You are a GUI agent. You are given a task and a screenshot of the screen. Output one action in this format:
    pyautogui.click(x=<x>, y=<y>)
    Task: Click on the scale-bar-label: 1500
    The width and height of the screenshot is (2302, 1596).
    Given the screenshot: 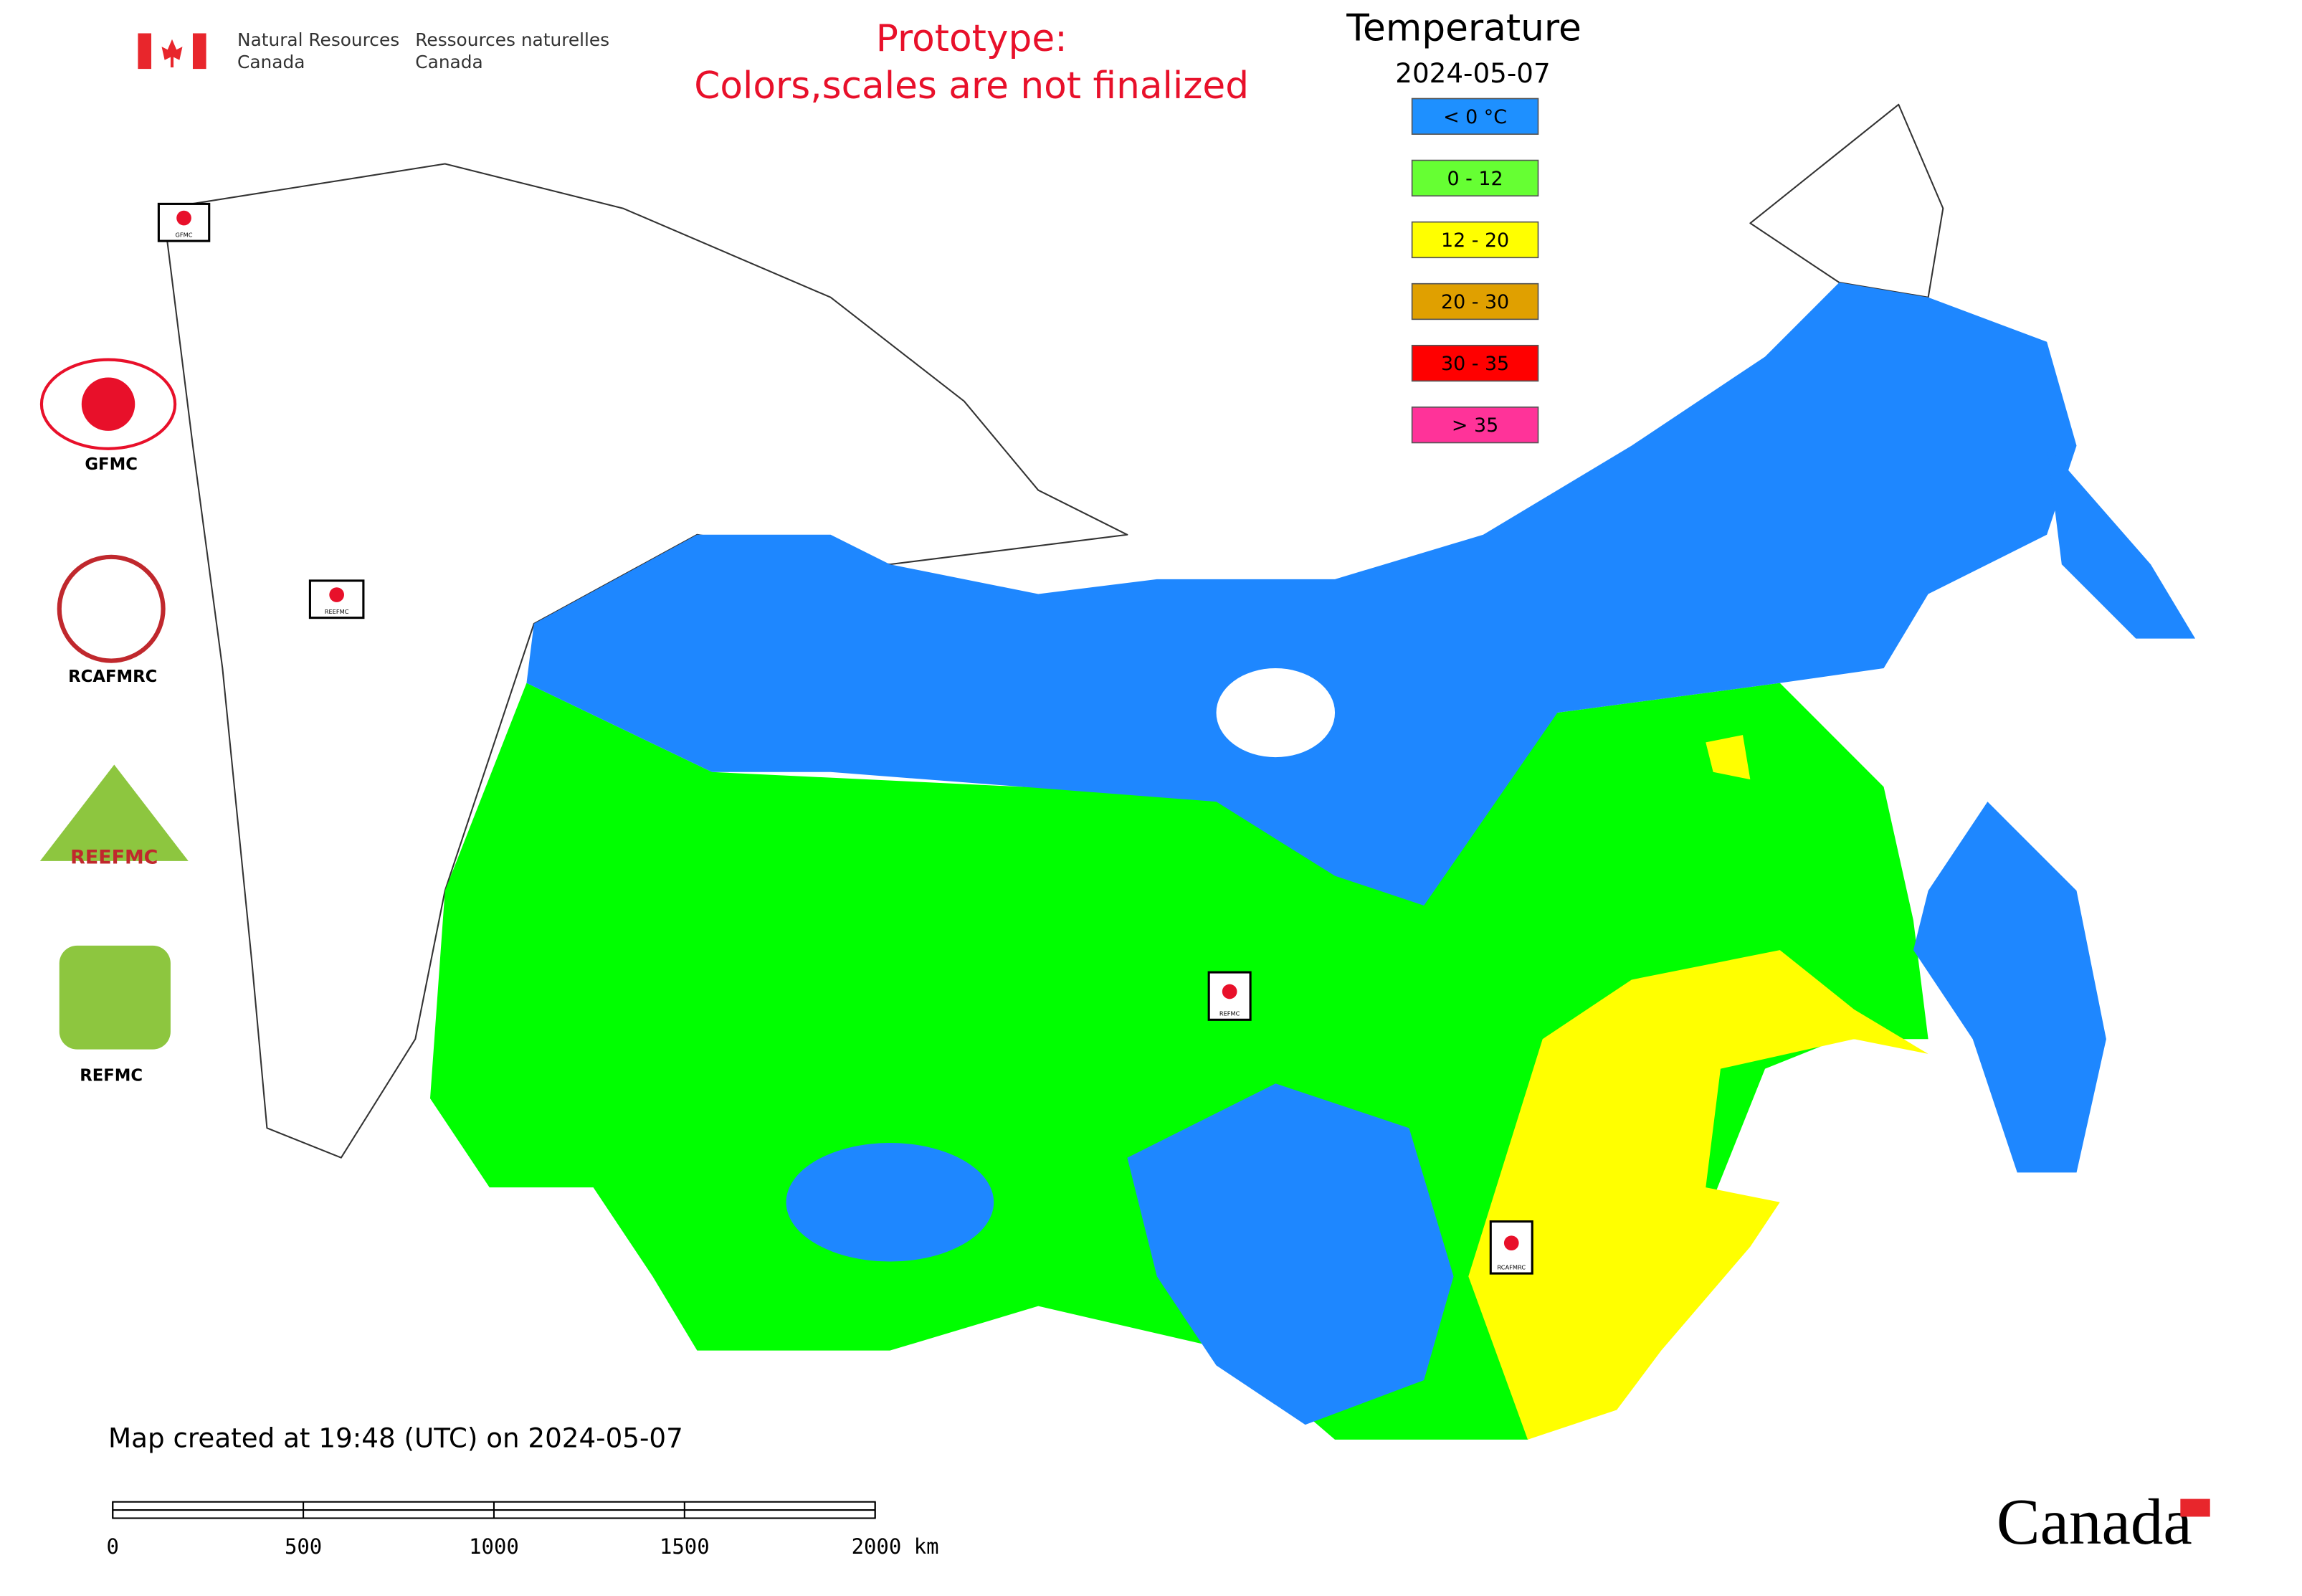 What is the action you would take?
    pyautogui.click(x=685, y=1546)
    